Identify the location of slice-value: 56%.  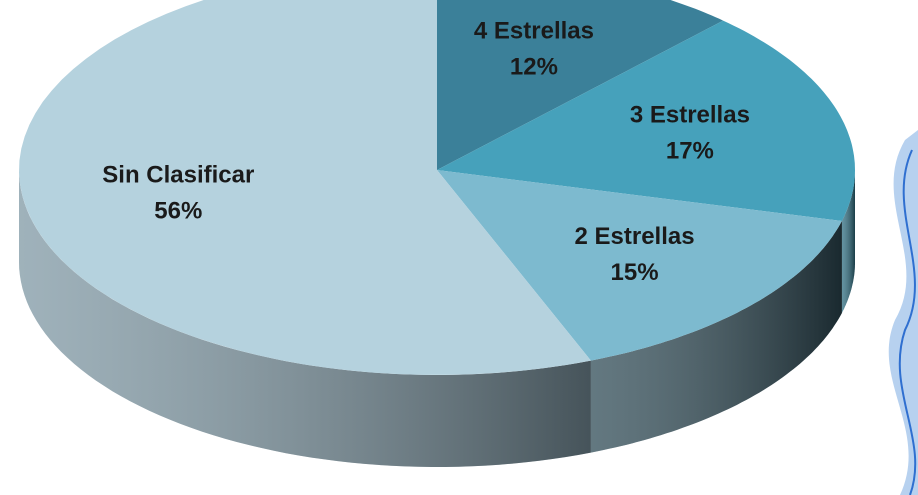
(178, 211).